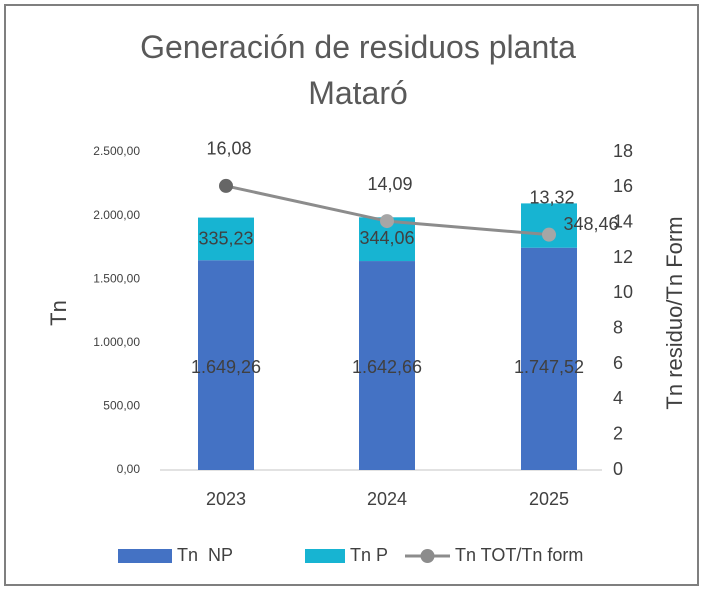  Describe the element at coordinates (618, 363) in the screenshot. I see `y2-tick-label: 6` at that location.